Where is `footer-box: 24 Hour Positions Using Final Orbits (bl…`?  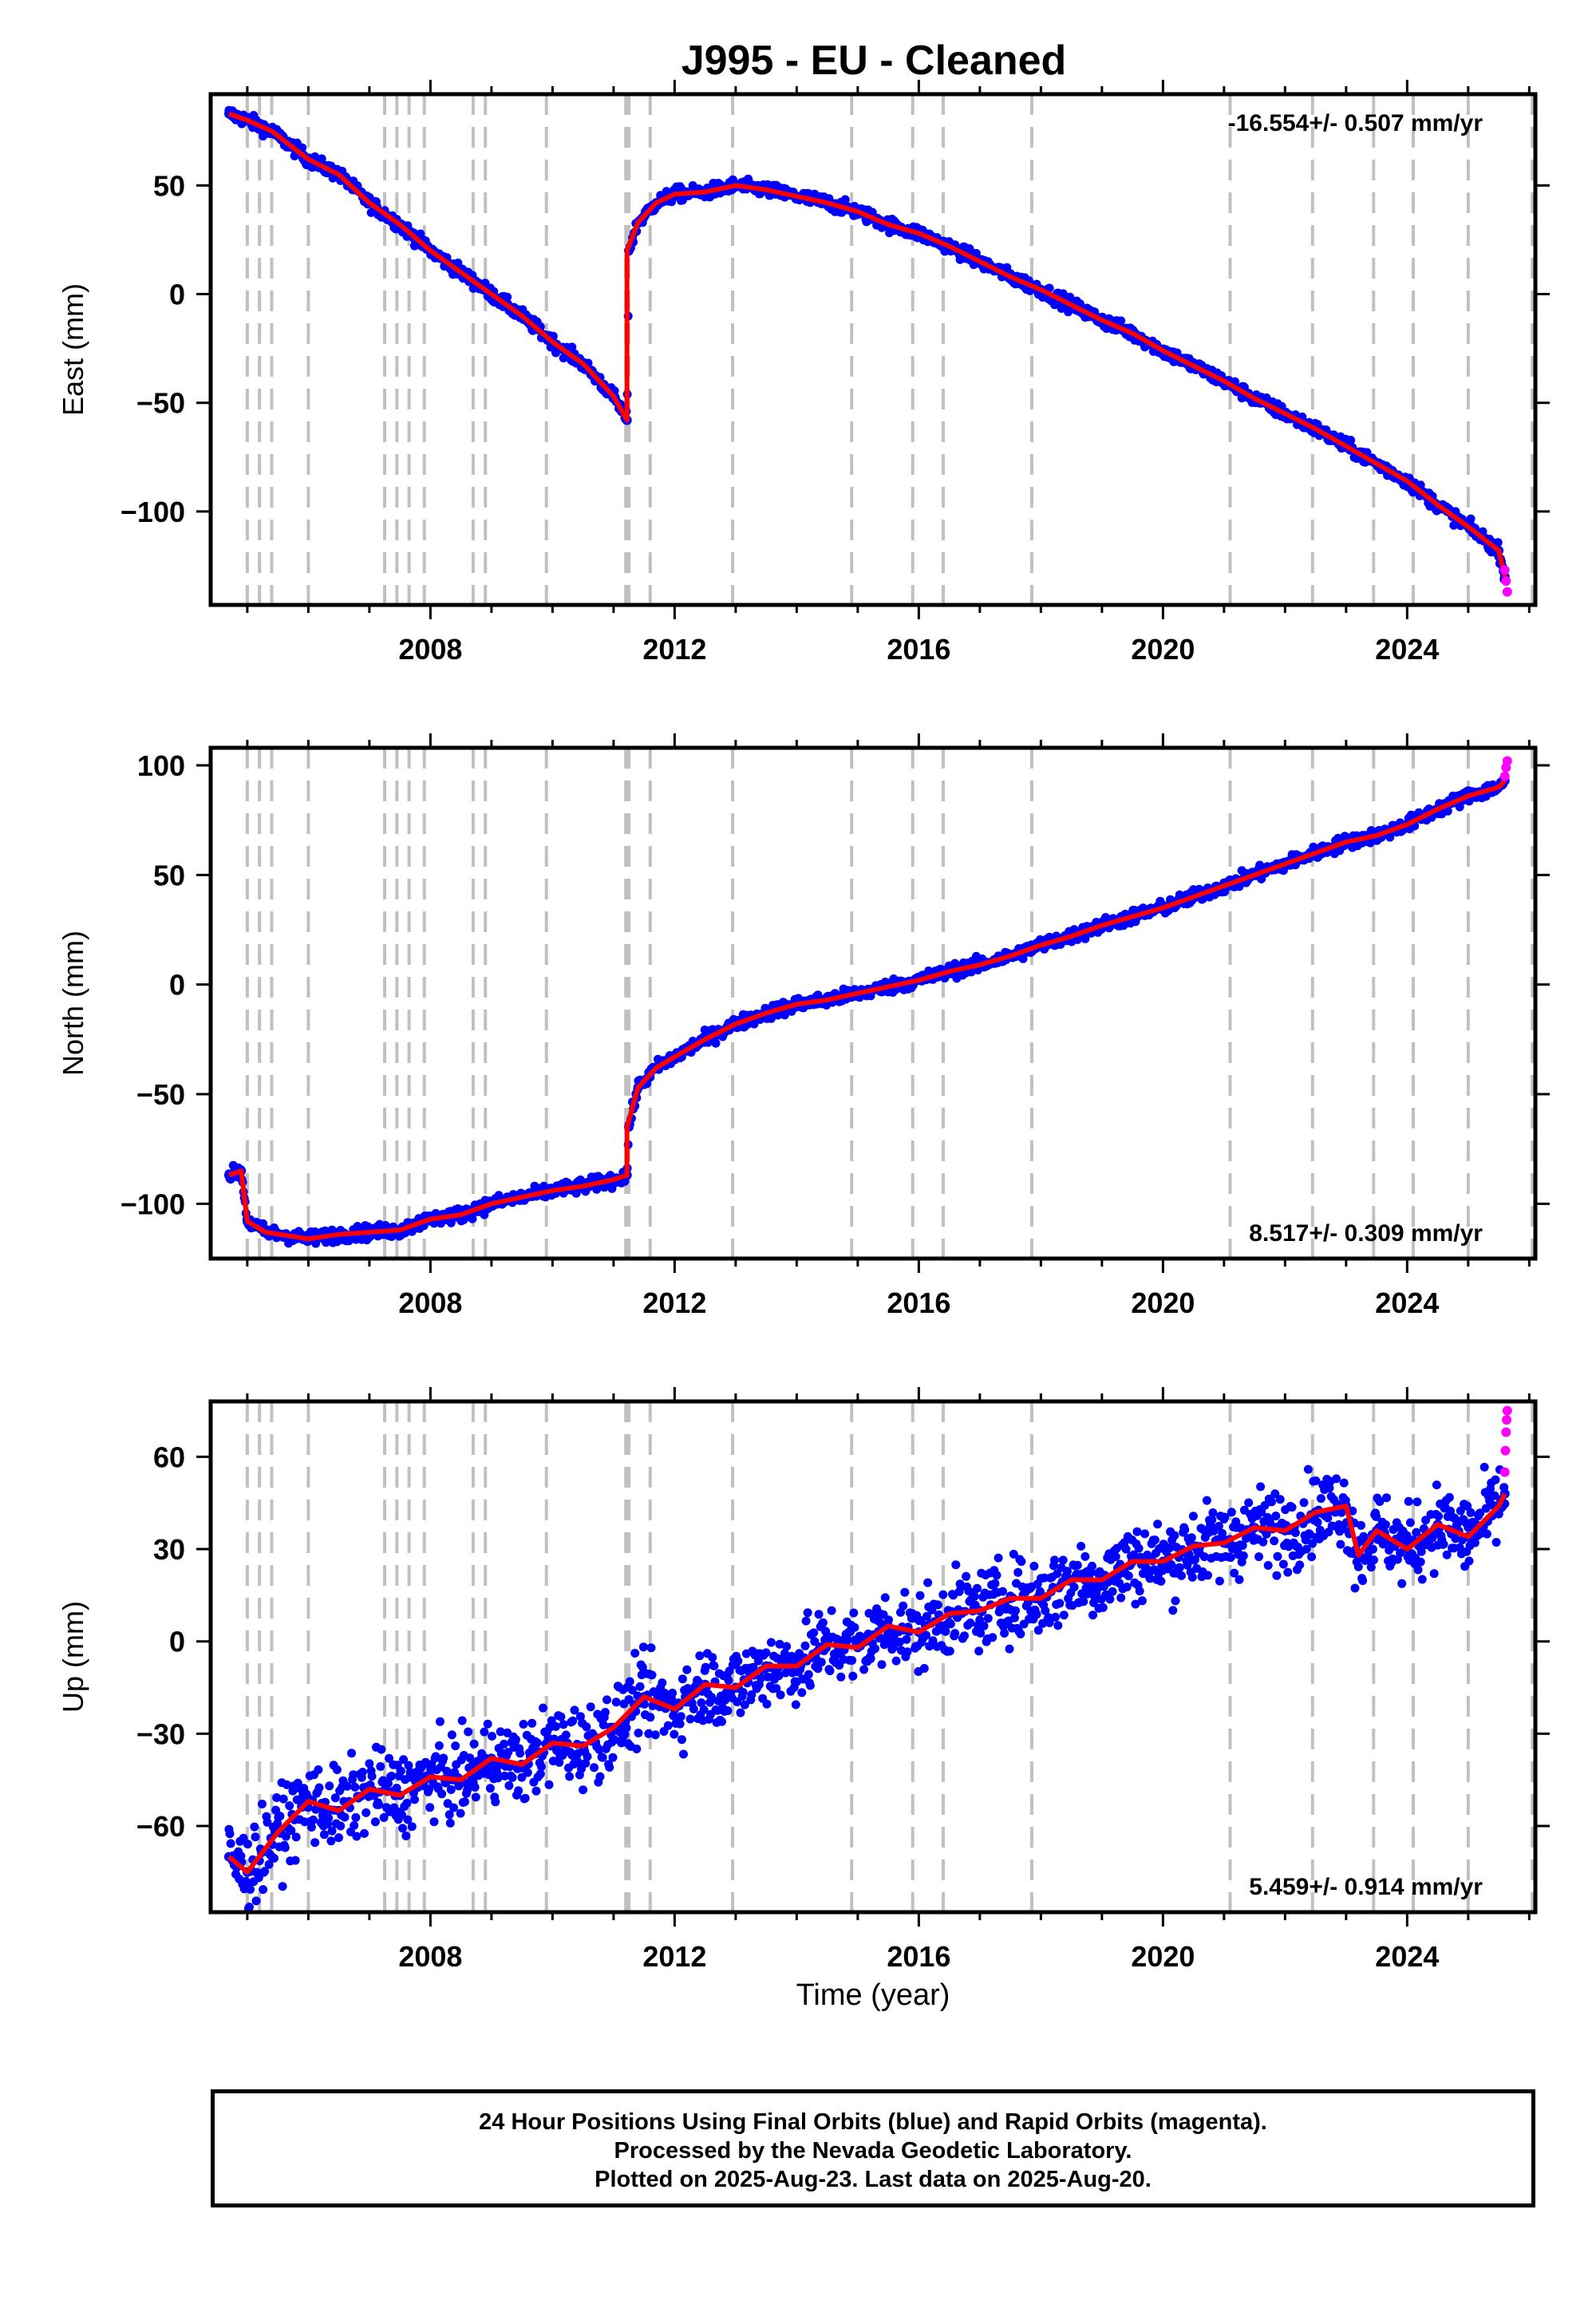
footer-box: 24 Hour Positions Using Final Orbits (bl… is located at coordinates (873, 2148).